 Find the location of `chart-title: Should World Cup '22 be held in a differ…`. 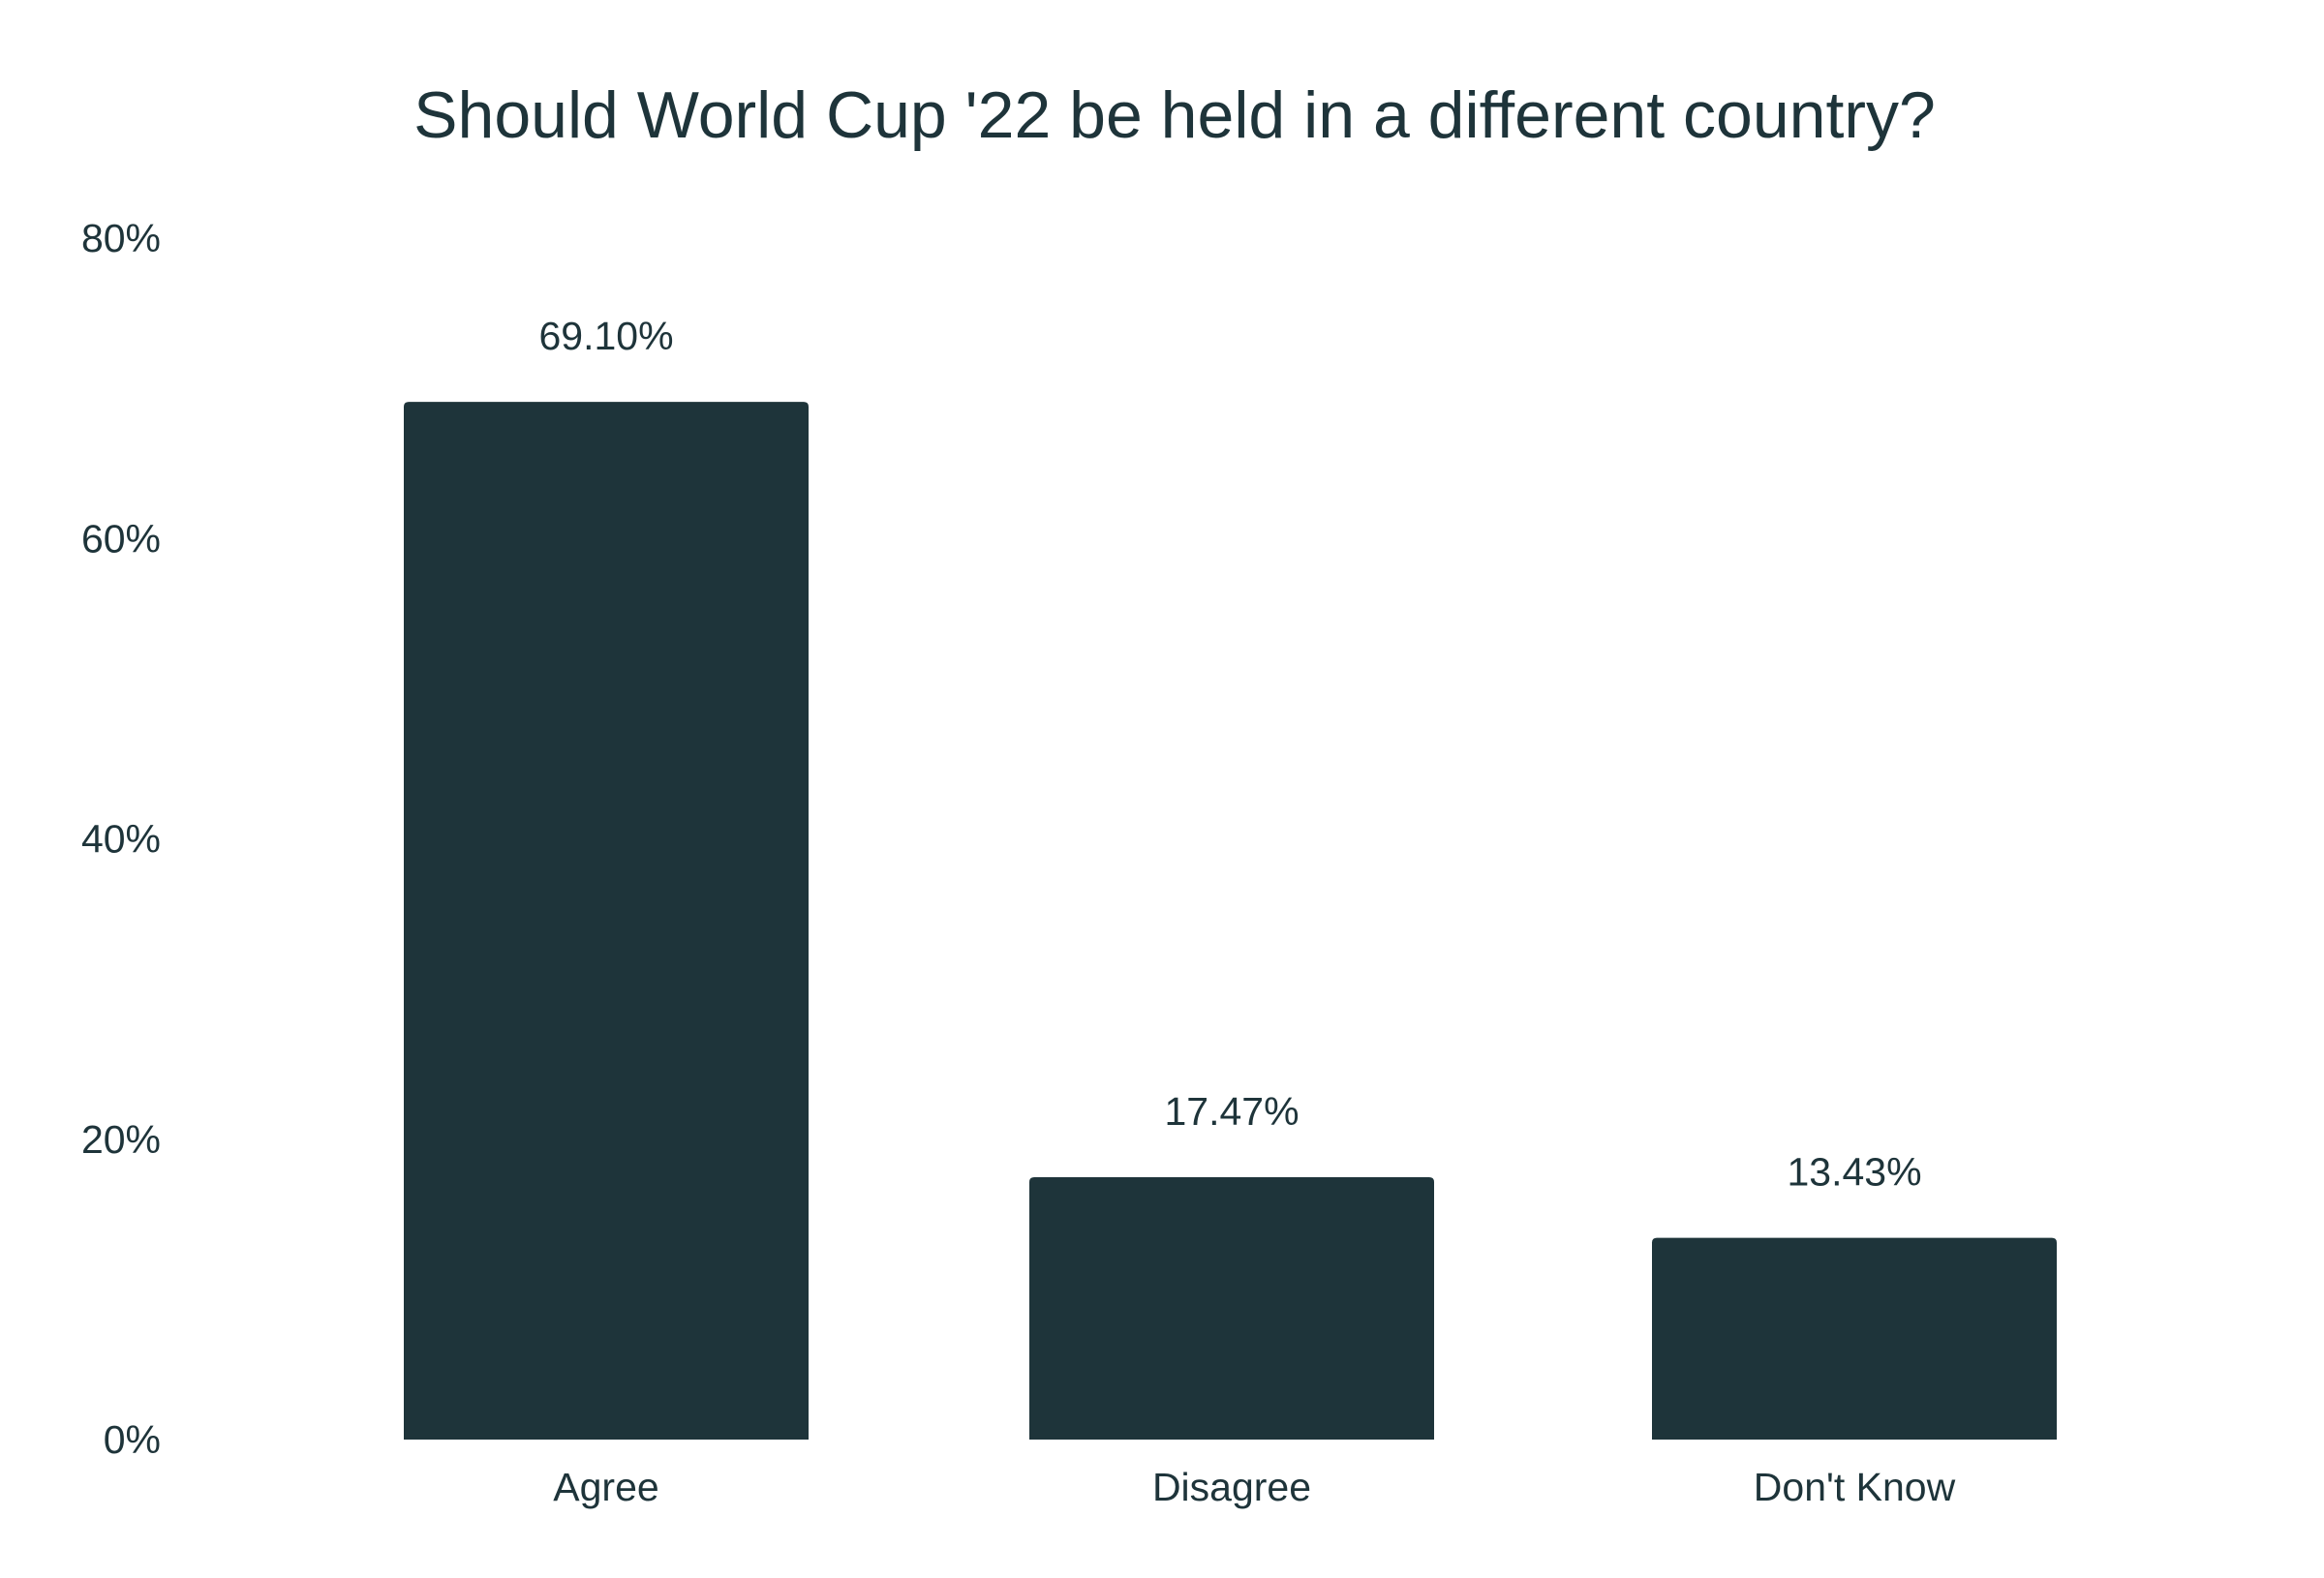

chart-title: Should World Cup '22 be held in a differ… is located at coordinates (1174, 115).